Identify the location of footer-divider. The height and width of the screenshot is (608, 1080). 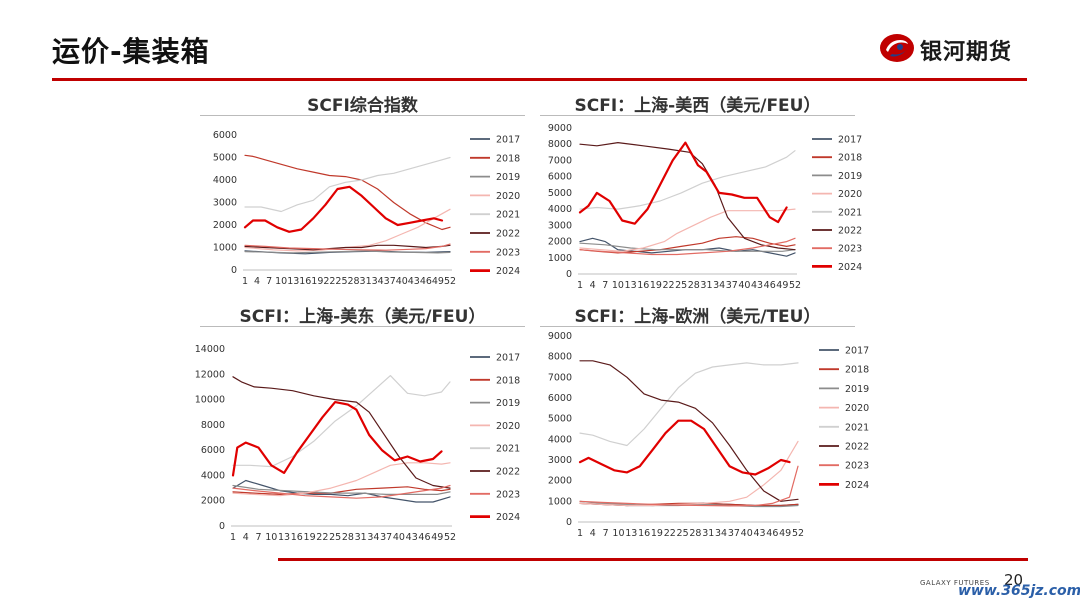
(653, 559).